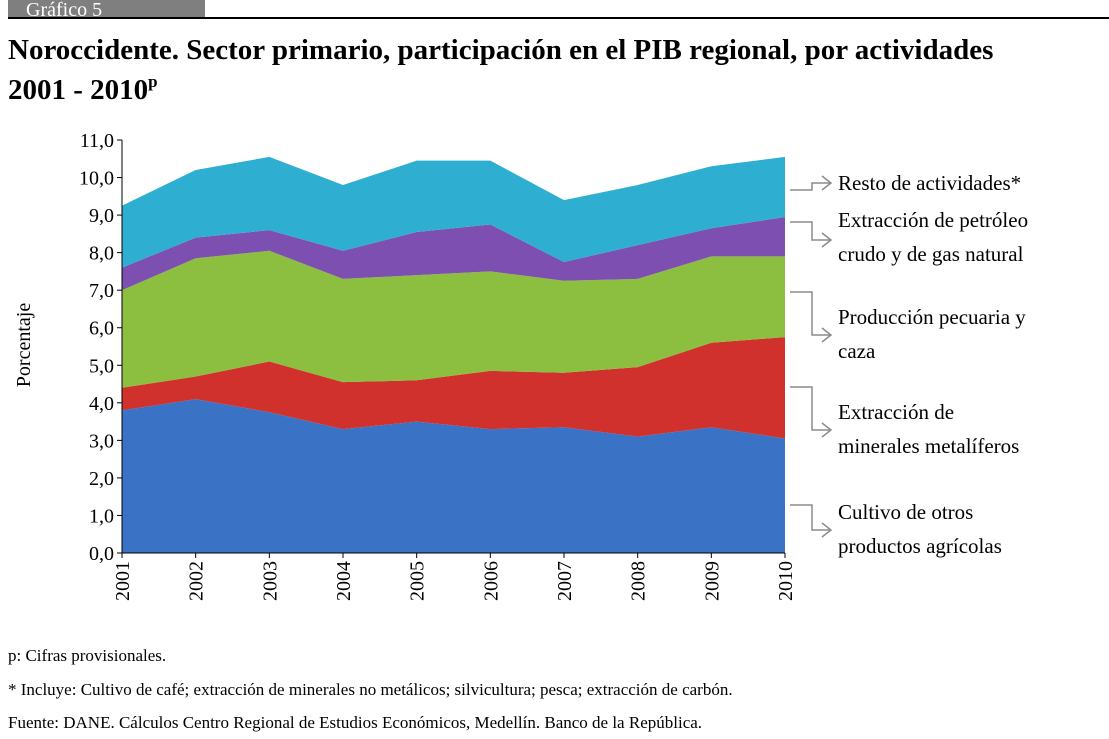 The width and height of the screenshot is (1109, 739). What do you see at coordinates (101, 291) in the screenshot?
I see `y-tick-label: 7,0` at bounding box center [101, 291].